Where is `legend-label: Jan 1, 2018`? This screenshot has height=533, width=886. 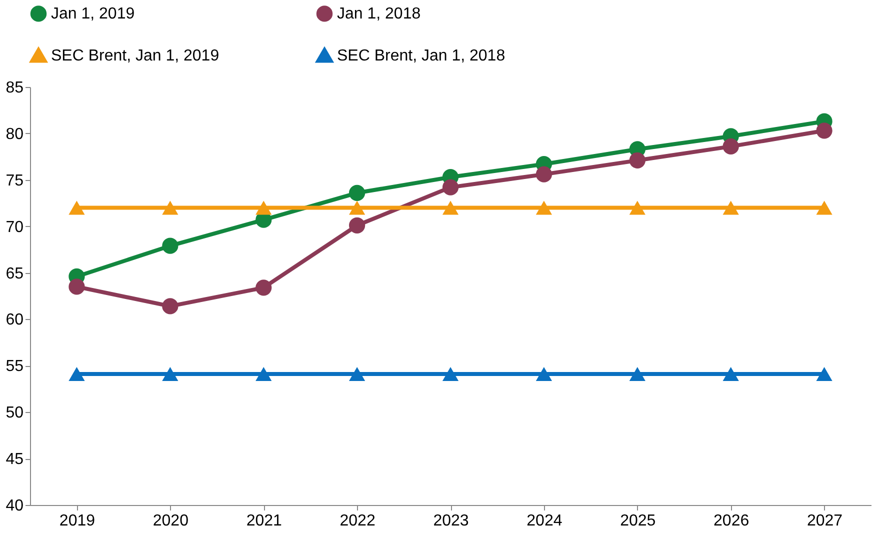 legend-label: Jan 1, 2018 is located at coordinates (379, 14).